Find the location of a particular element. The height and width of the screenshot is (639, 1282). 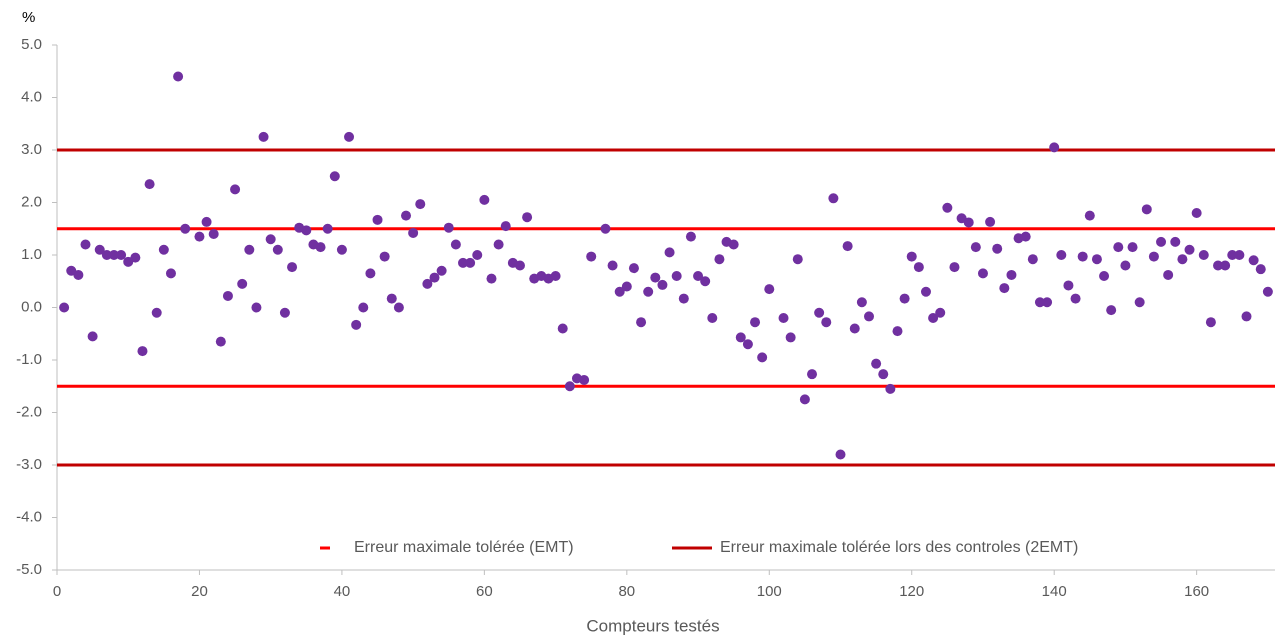

x-tick-label: 0 is located at coordinates (57, 591).